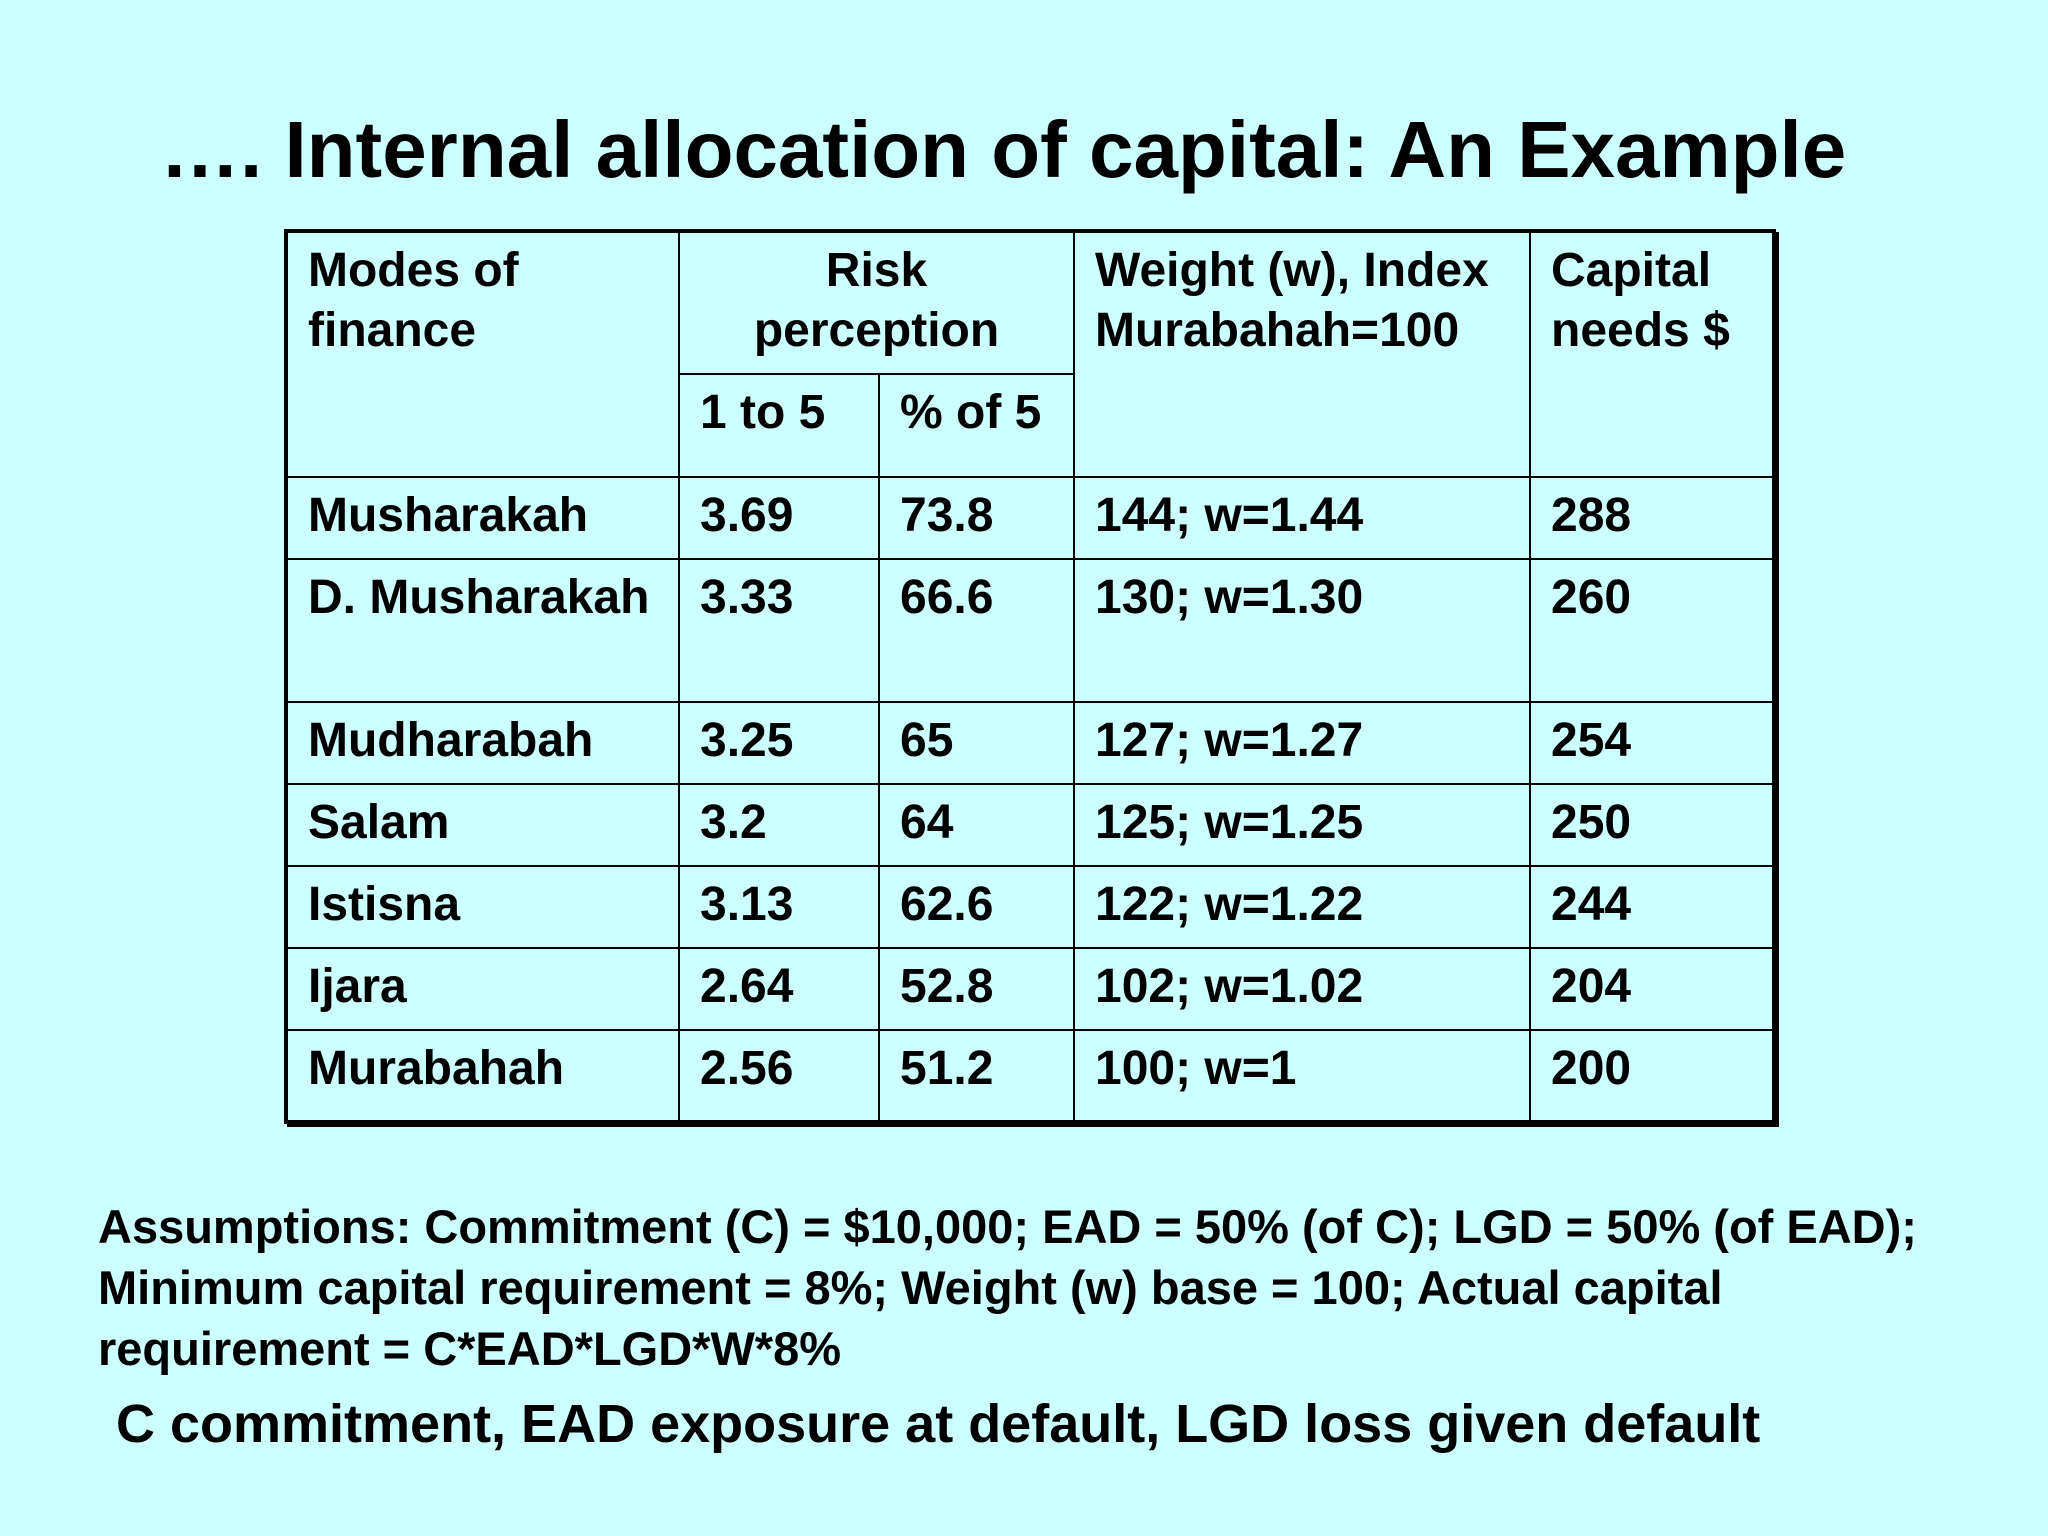 Image resolution: width=2048 pixels, height=1536 pixels. Describe the element at coordinates (976, 630) in the screenshot. I see `cell-percent: 66.6` at that location.